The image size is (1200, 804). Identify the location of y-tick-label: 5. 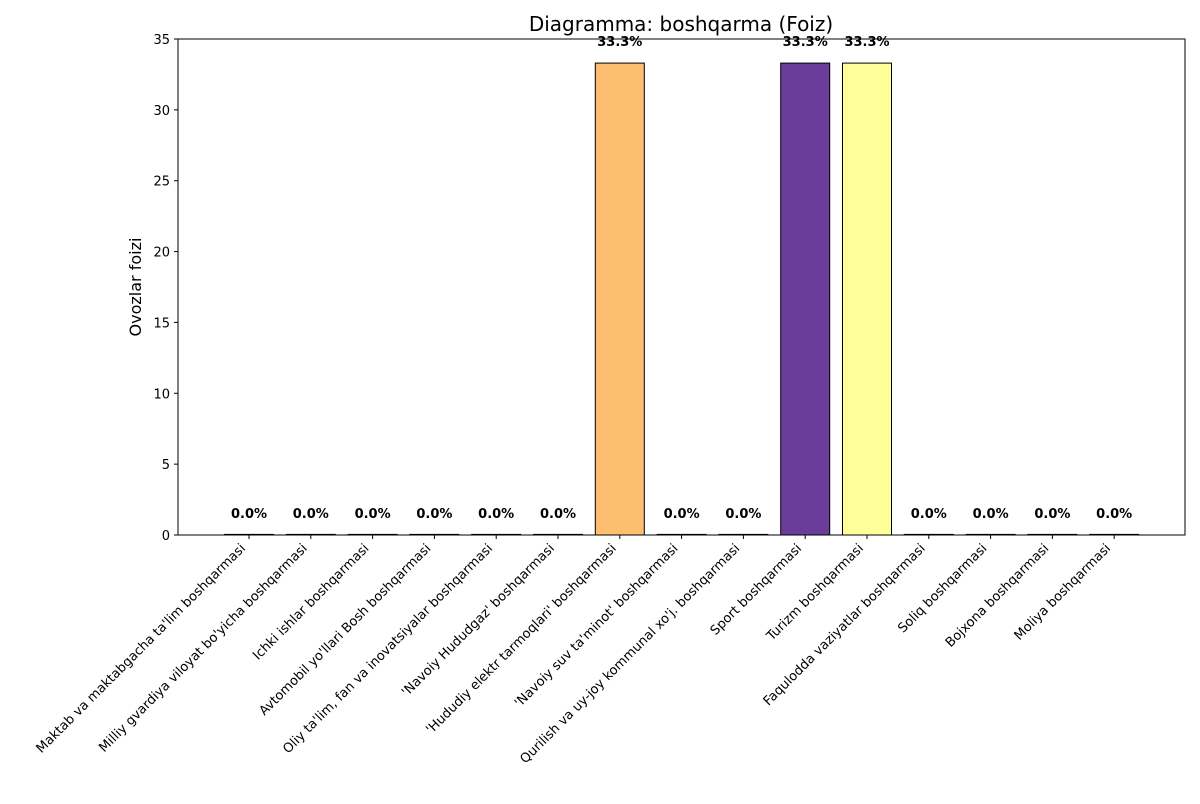
(166, 465).